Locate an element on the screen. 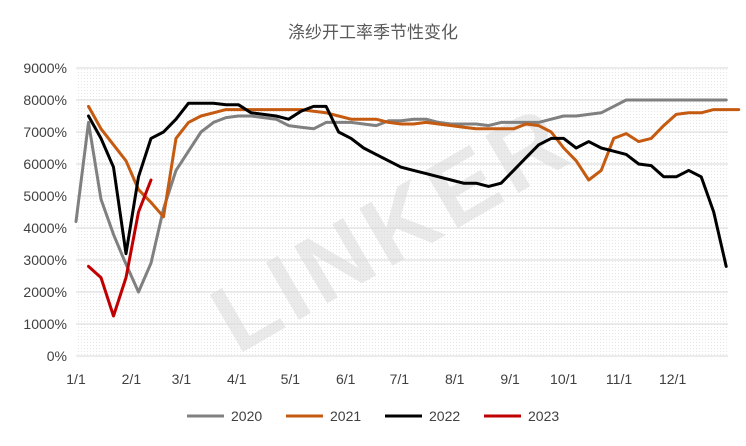 The width and height of the screenshot is (746, 446). legend-label-2023: 2023 is located at coordinates (543, 416).